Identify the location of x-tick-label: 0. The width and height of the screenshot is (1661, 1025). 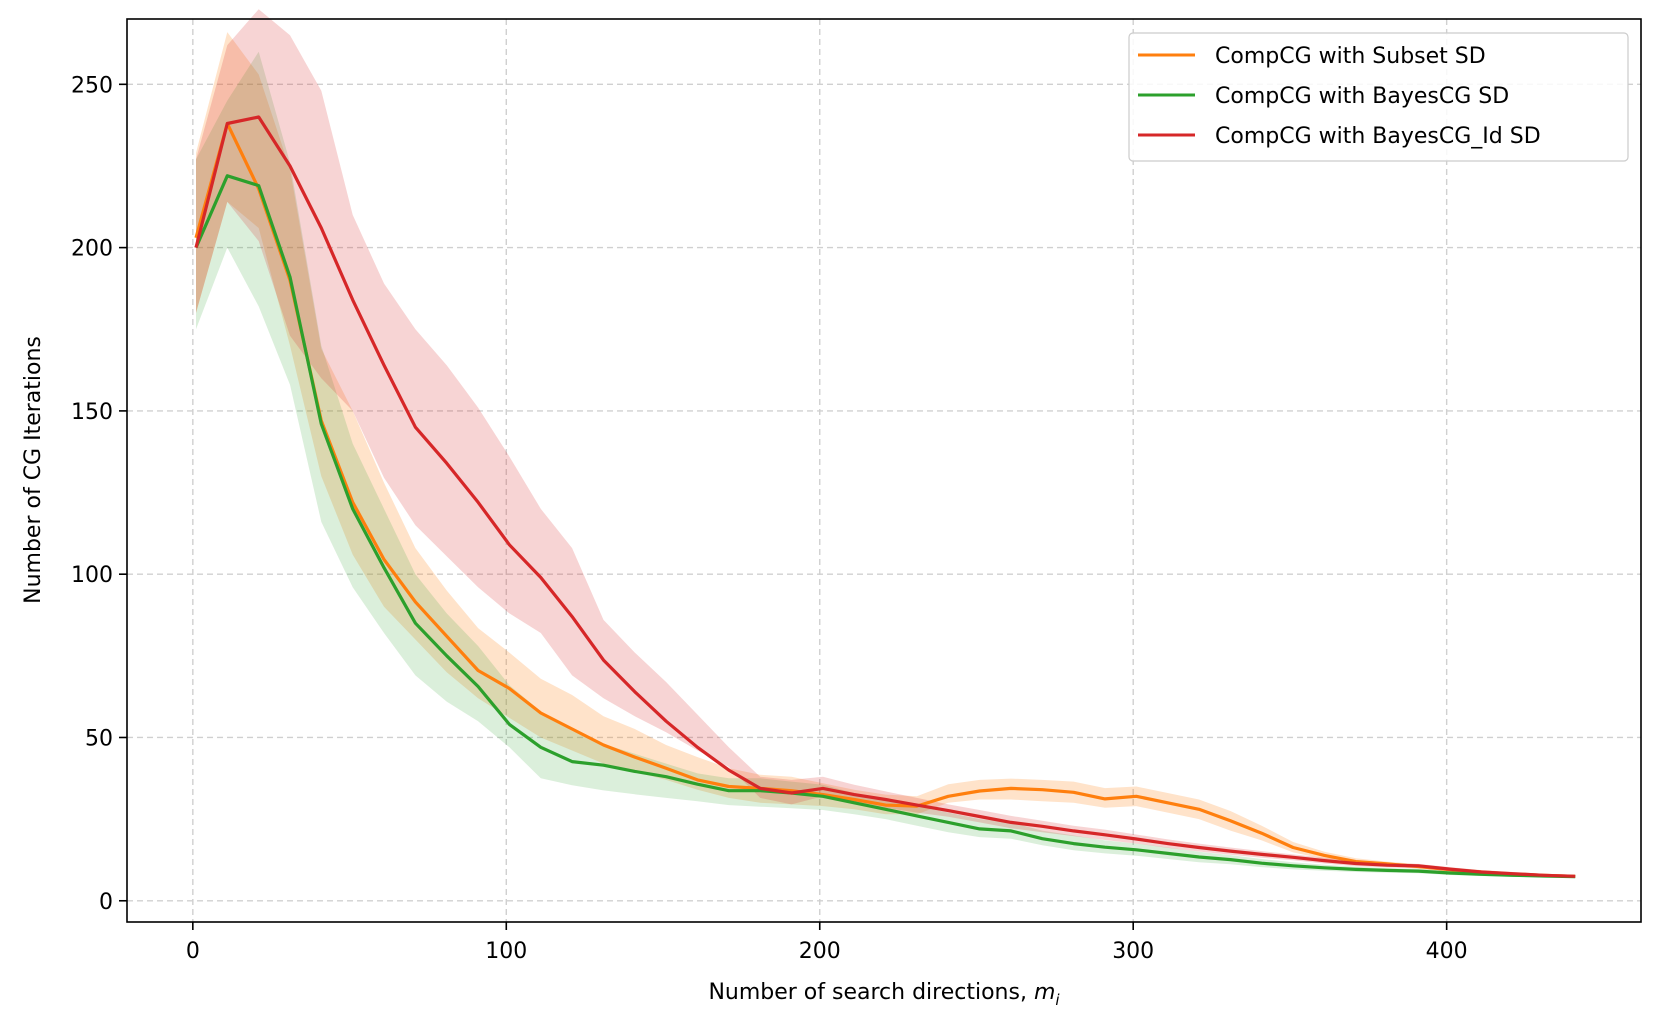
(193, 951).